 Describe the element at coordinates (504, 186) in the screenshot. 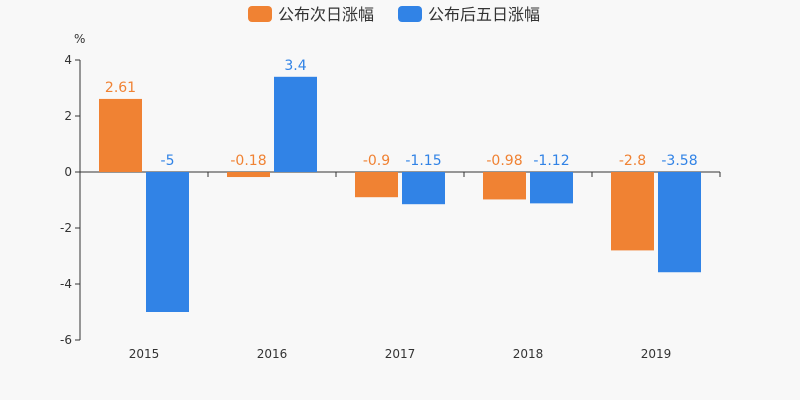

I see `bar-series-1-2018` at that location.